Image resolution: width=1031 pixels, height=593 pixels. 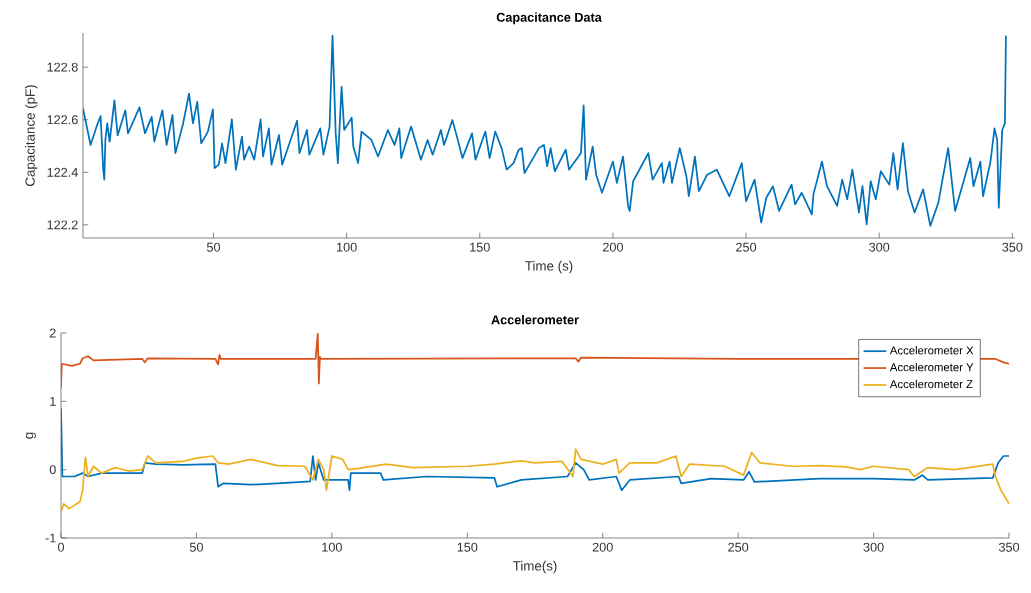 I want to click on x-axis-title: Time (s), so click(x=549, y=267).